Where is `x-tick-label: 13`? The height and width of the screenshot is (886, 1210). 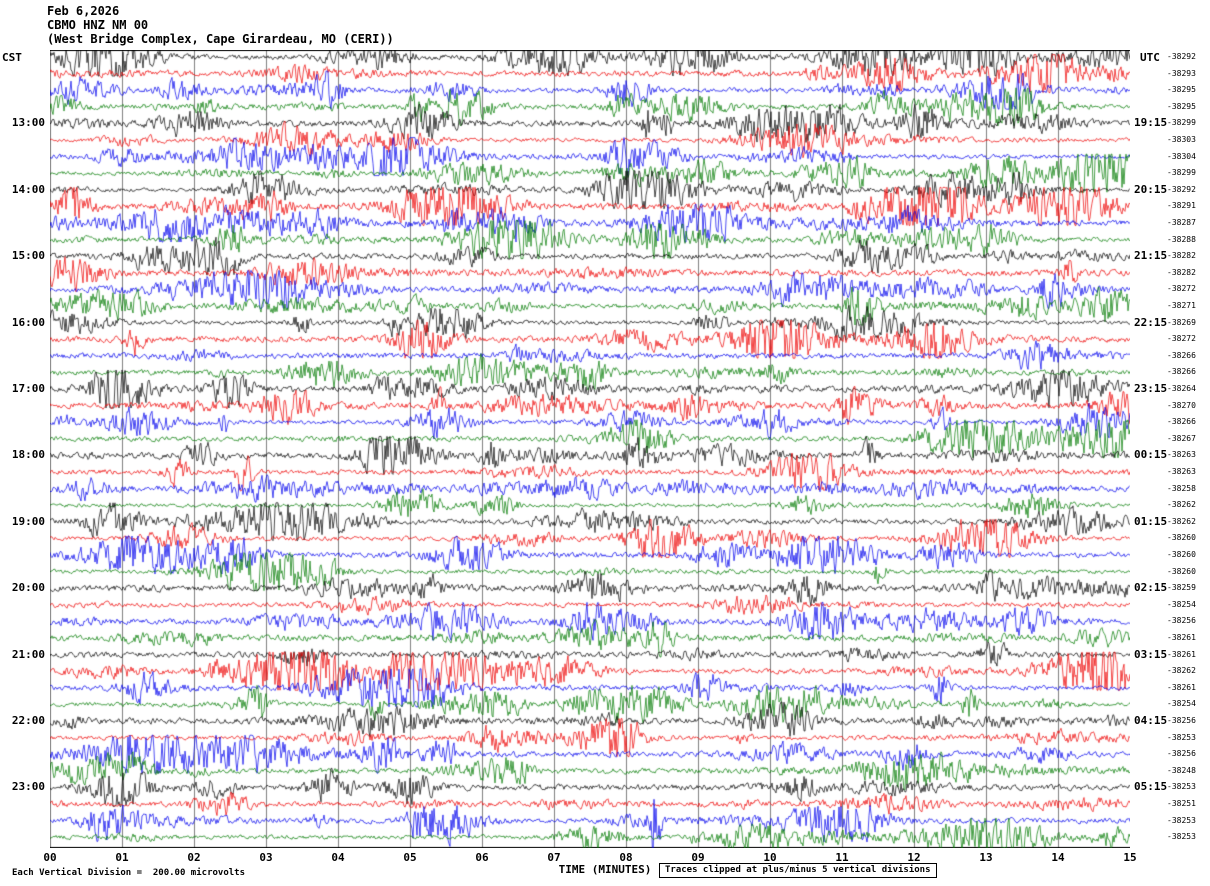
x-tick-label: 13 is located at coordinates (986, 857).